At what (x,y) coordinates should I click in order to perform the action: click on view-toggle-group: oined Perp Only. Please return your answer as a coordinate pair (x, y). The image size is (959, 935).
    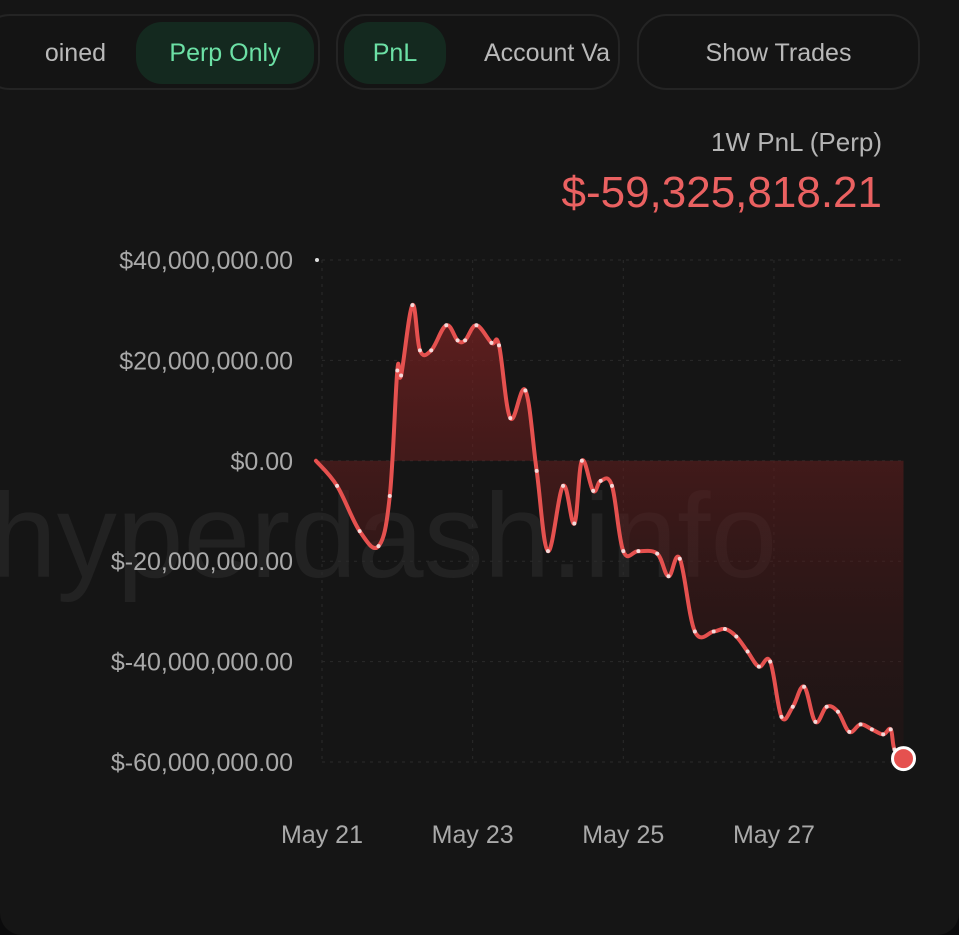
    Looking at the image, I should click on (160, 52).